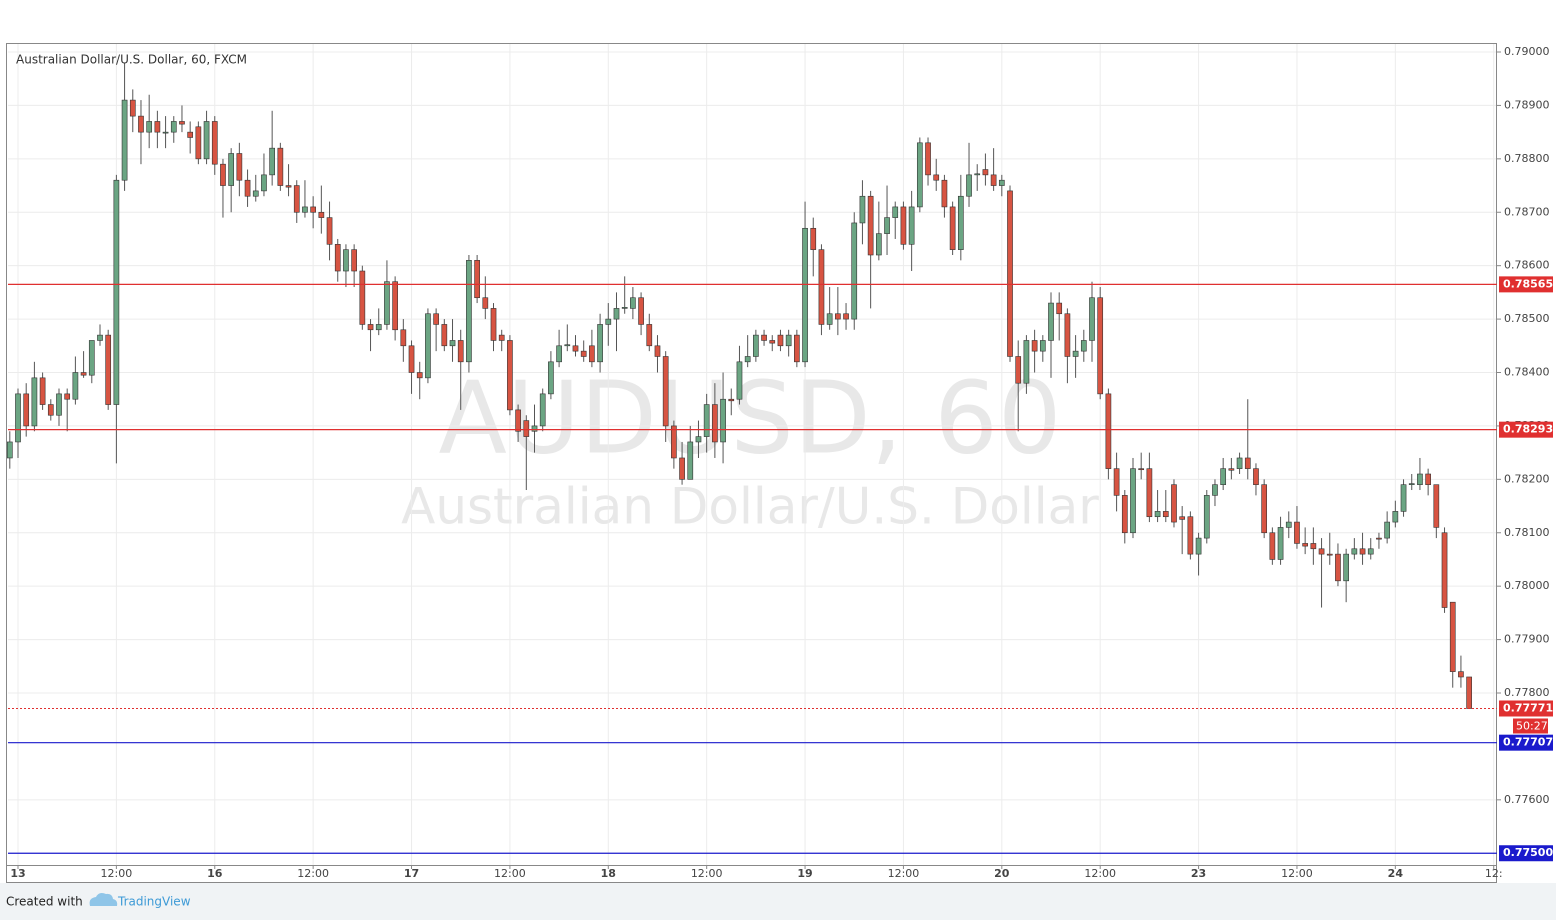 The height and width of the screenshot is (924, 1556). What do you see at coordinates (1527, 51) in the screenshot?
I see `y-tick-label: 0.79000` at bounding box center [1527, 51].